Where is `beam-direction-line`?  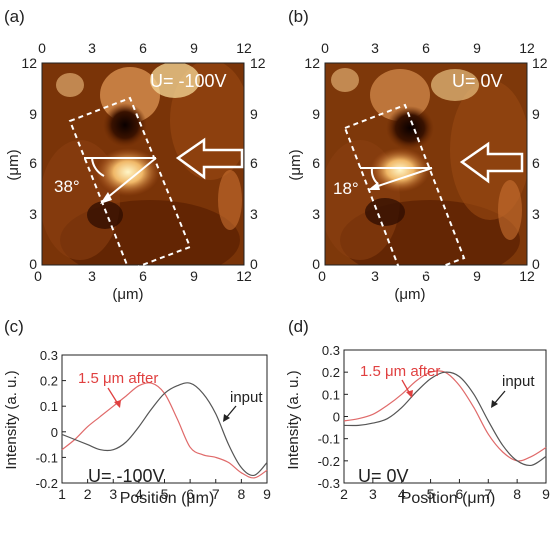 beam-direction-line is located at coordinates (402, 178).